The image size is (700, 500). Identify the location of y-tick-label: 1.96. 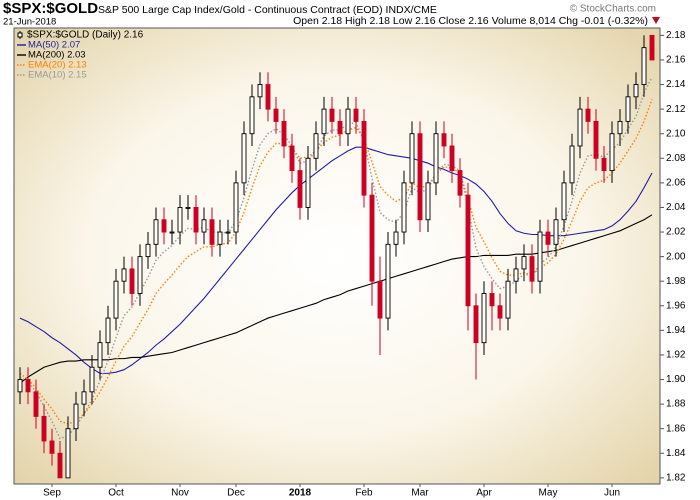
(676, 305).